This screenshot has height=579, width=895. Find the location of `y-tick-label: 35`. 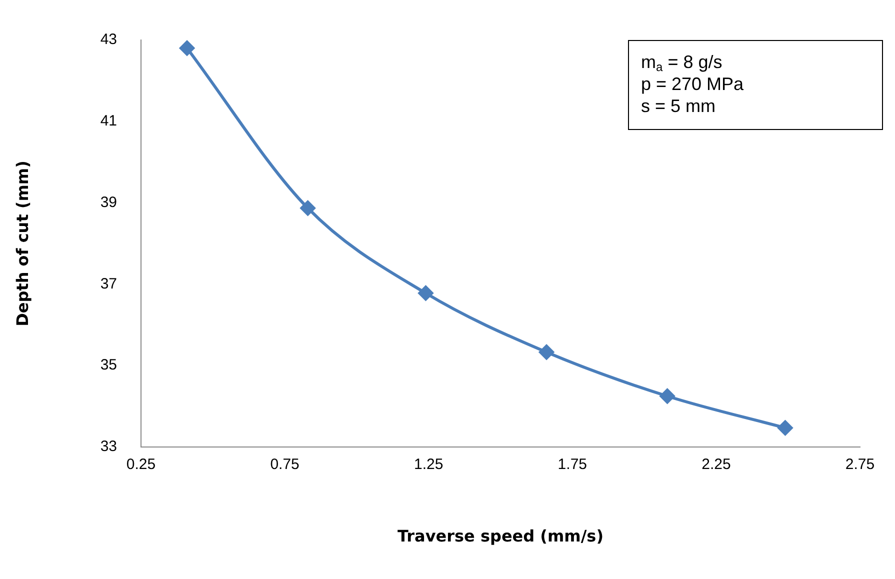

y-tick-label: 35 is located at coordinates (108, 365).